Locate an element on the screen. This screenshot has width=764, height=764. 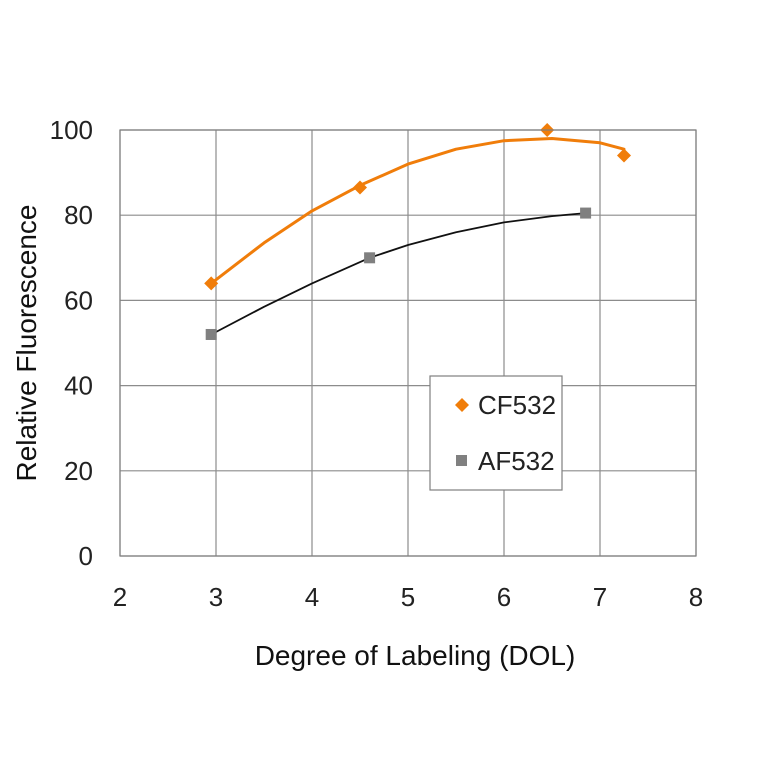
legend-label-cf532: CF532 is located at coordinates (517, 405).